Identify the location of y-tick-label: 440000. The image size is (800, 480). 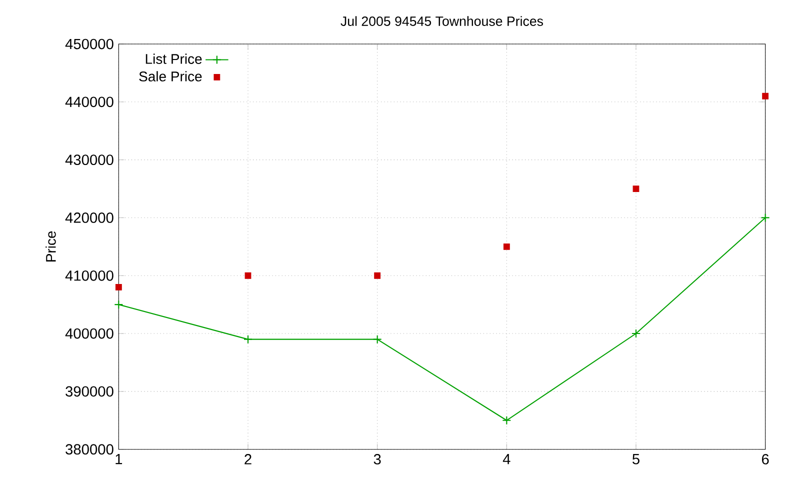
(89, 102).